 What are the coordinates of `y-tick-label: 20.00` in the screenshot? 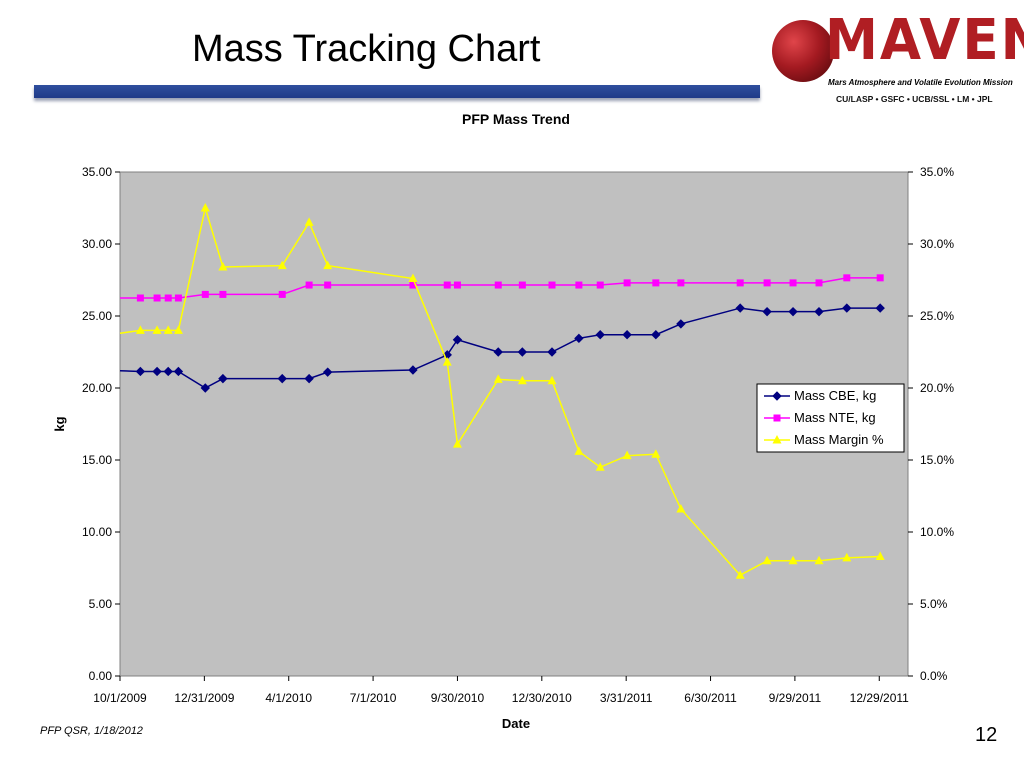 It's located at (97, 388).